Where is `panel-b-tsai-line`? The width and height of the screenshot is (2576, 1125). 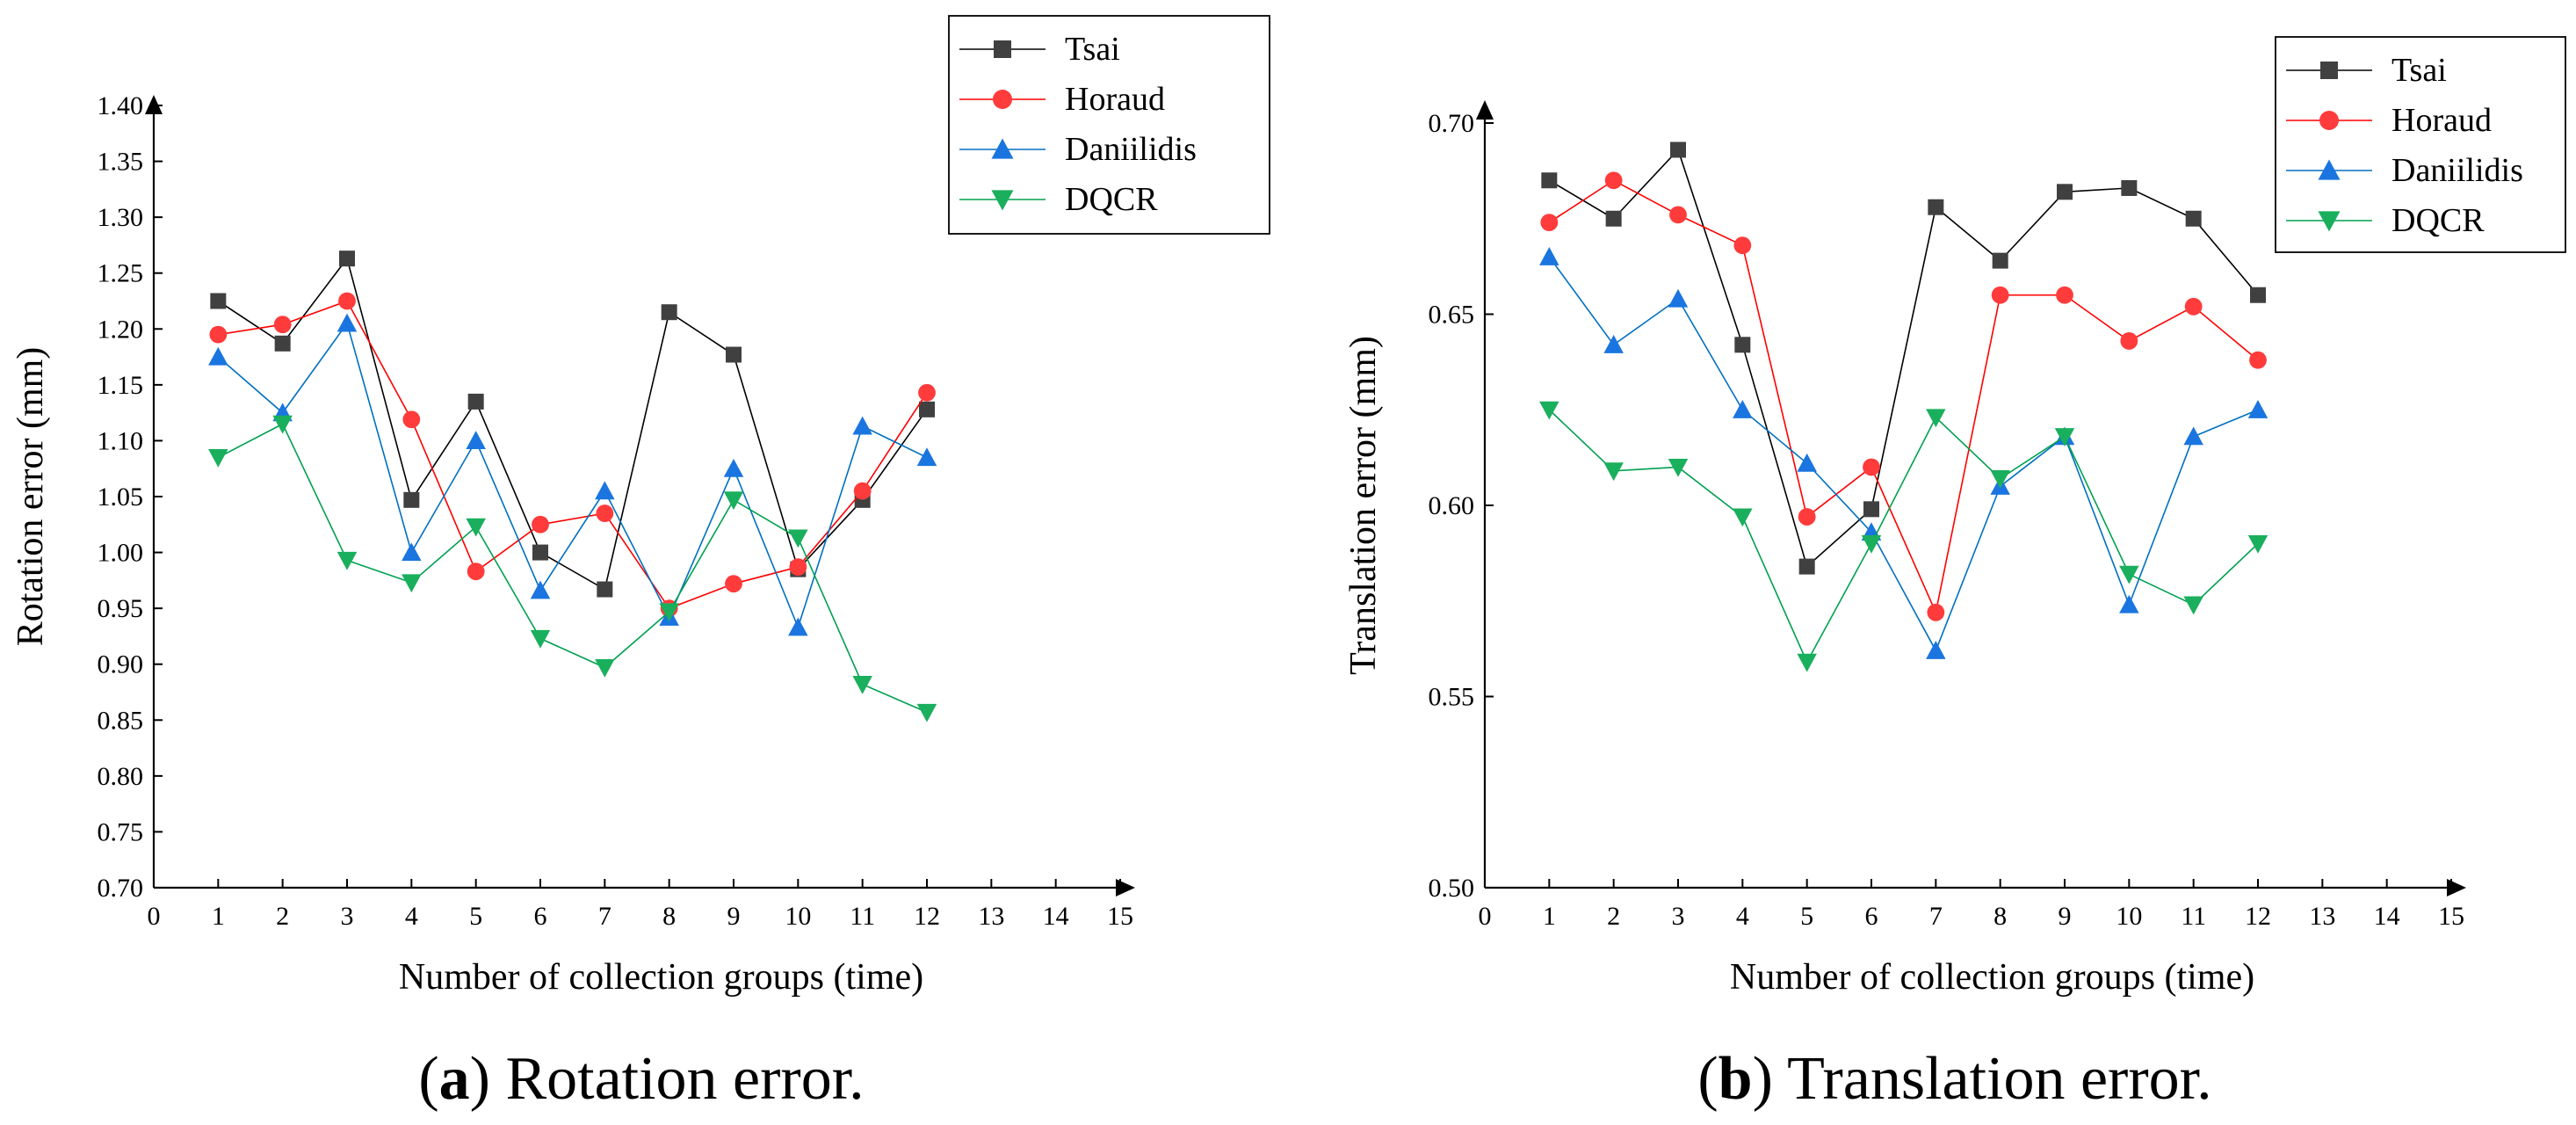
panel-b-tsai-line is located at coordinates (1903, 358).